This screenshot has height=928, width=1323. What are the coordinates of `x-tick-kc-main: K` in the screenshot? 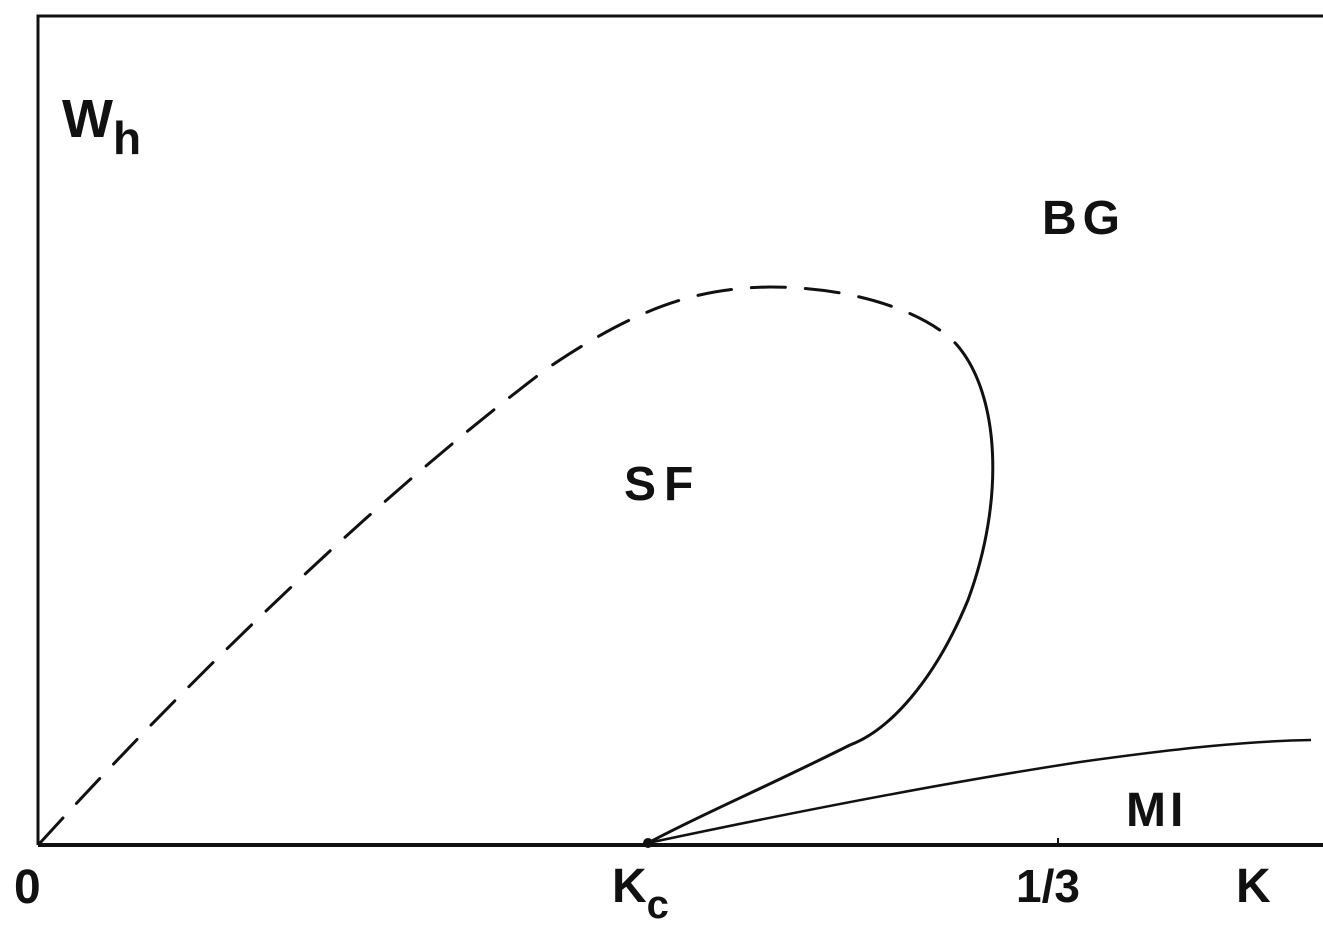 It's located at (629, 886).